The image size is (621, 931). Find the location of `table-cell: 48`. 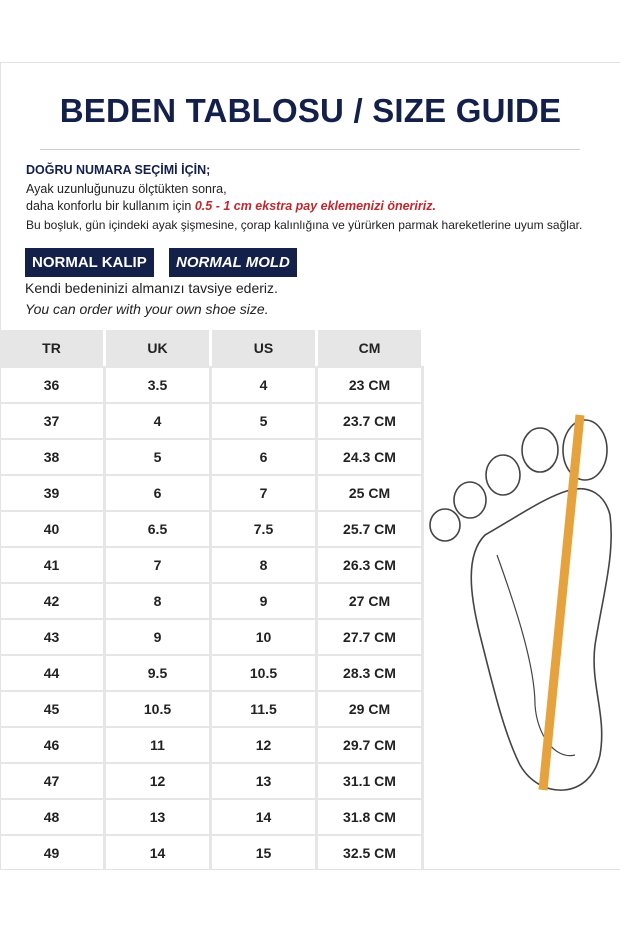

table-cell: 48 is located at coordinates (53, 817).